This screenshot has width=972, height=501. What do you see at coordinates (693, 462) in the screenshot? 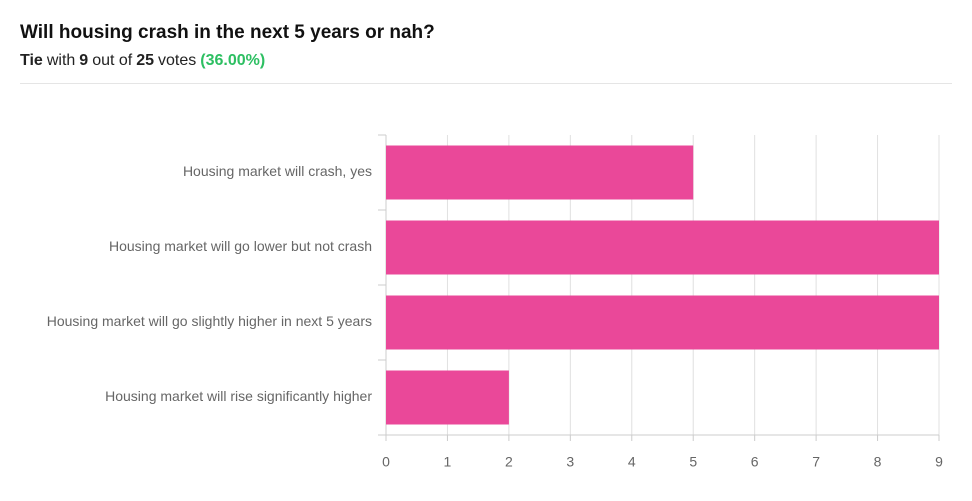
I see `x-tick-label: 5` at bounding box center [693, 462].